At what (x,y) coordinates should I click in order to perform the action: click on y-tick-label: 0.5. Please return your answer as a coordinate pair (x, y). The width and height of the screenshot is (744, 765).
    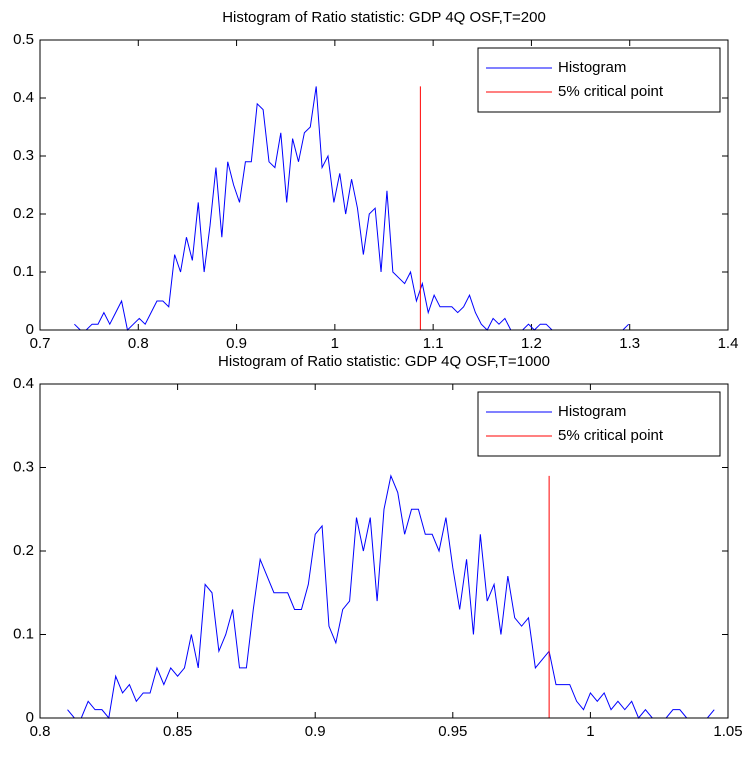
    Looking at the image, I should click on (23, 39).